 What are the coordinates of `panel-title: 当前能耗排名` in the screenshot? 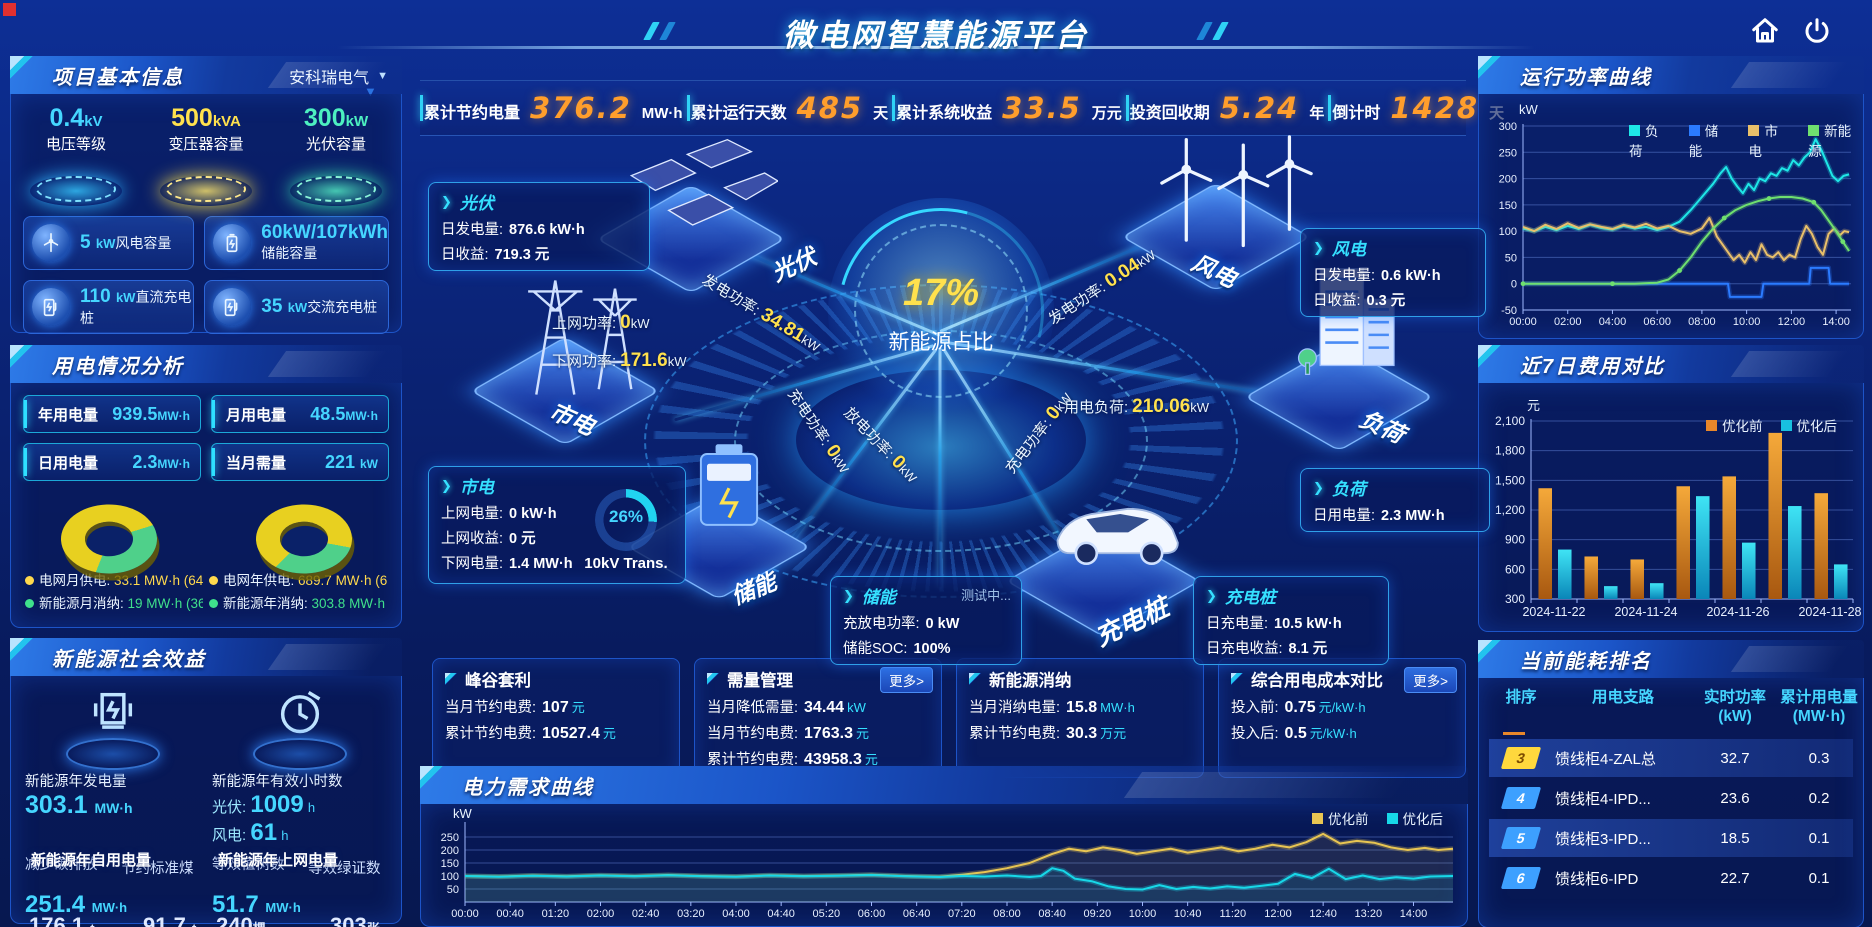 It's located at (1586, 661).